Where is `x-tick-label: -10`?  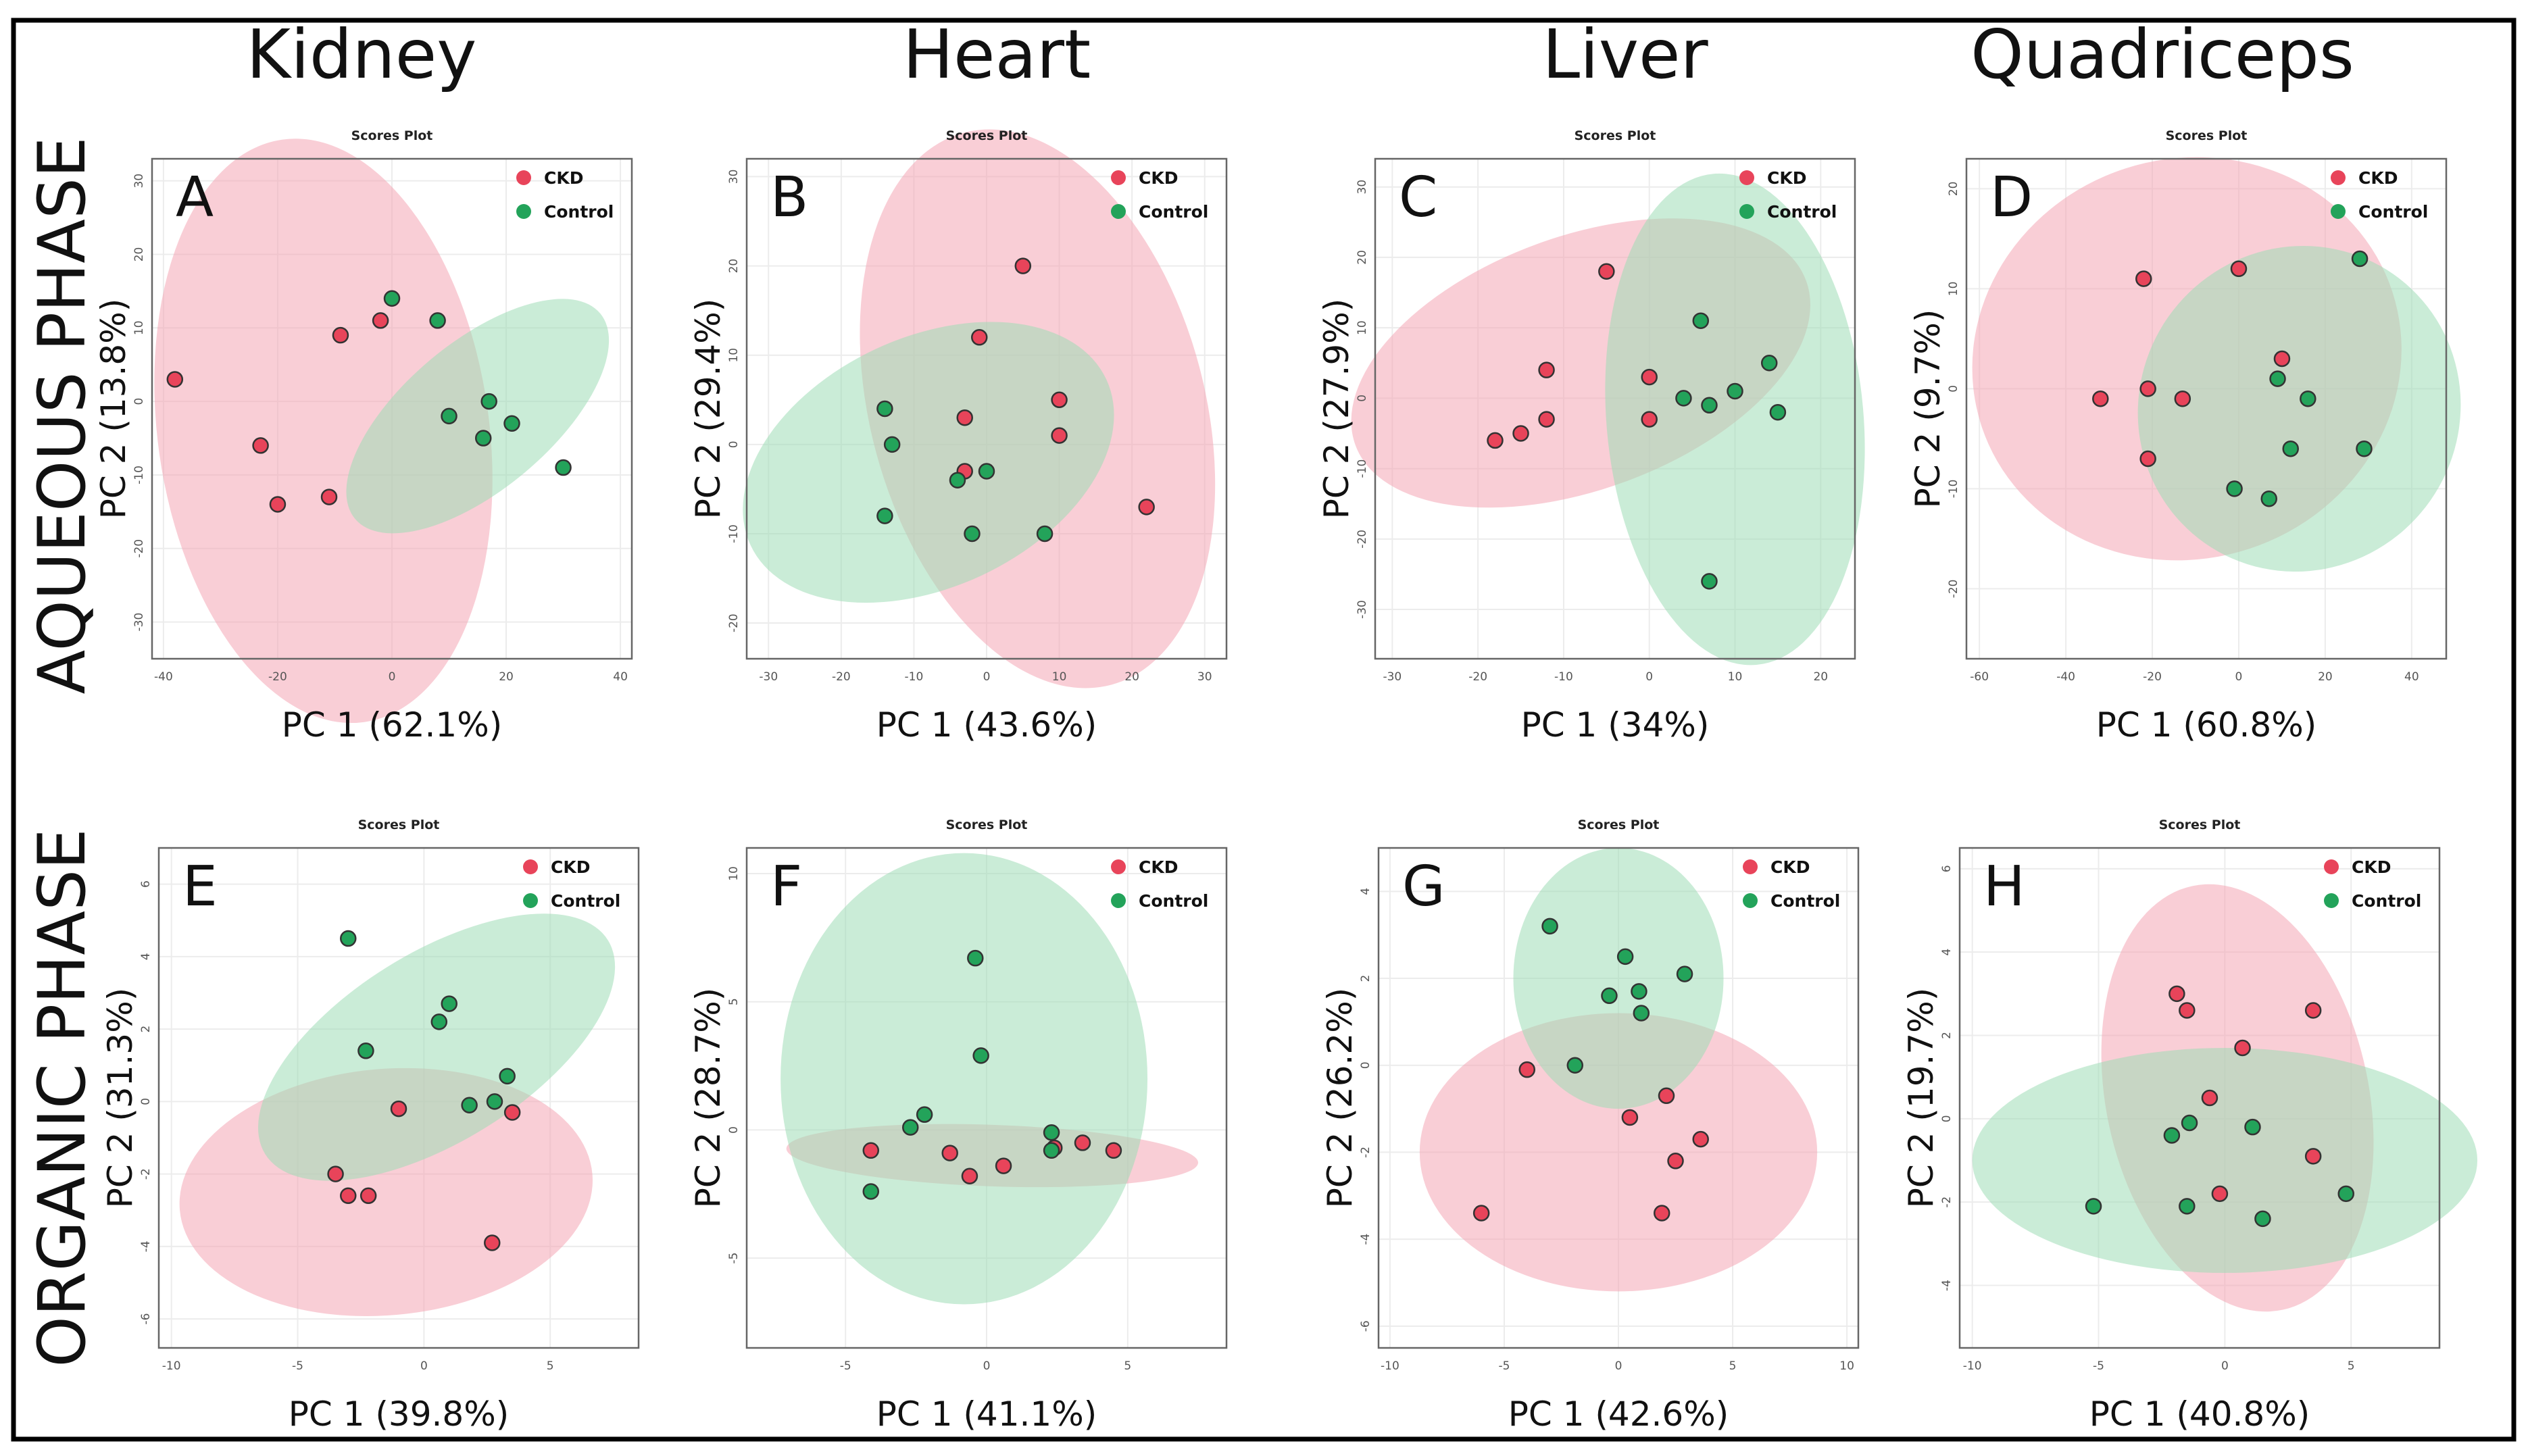
x-tick-label: -10 is located at coordinates (1972, 1366).